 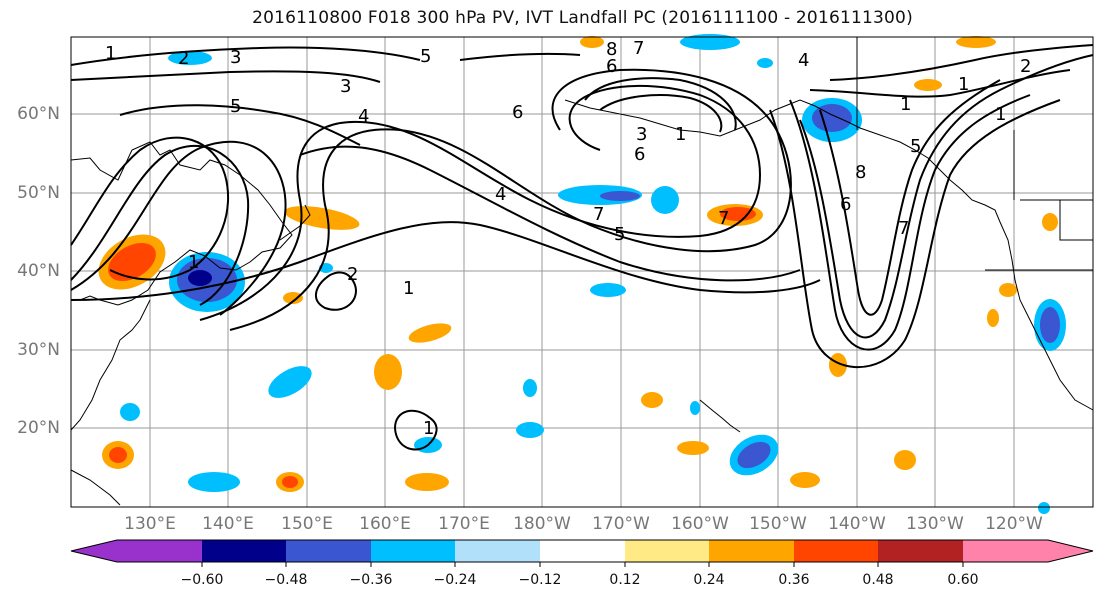 I want to click on colorbar, so click(x=582, y=553).